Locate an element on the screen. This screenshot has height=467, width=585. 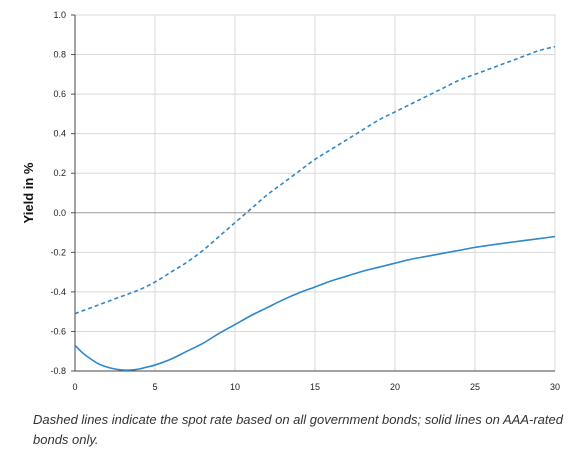
y-tick-label: -0.6 is located at coordinates (58, 331).